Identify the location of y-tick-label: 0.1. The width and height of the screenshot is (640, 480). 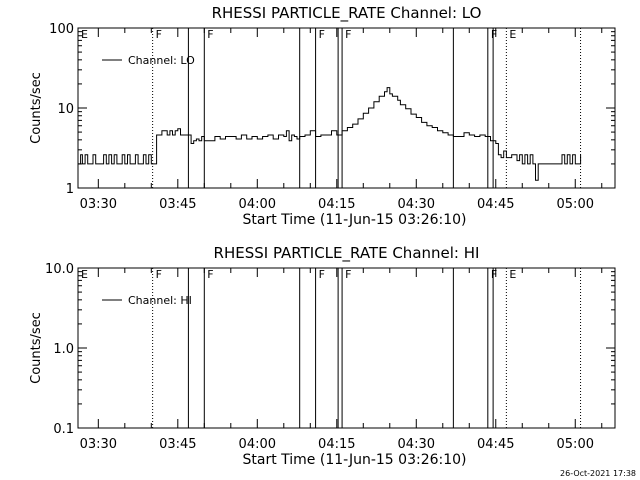
(63, 429).